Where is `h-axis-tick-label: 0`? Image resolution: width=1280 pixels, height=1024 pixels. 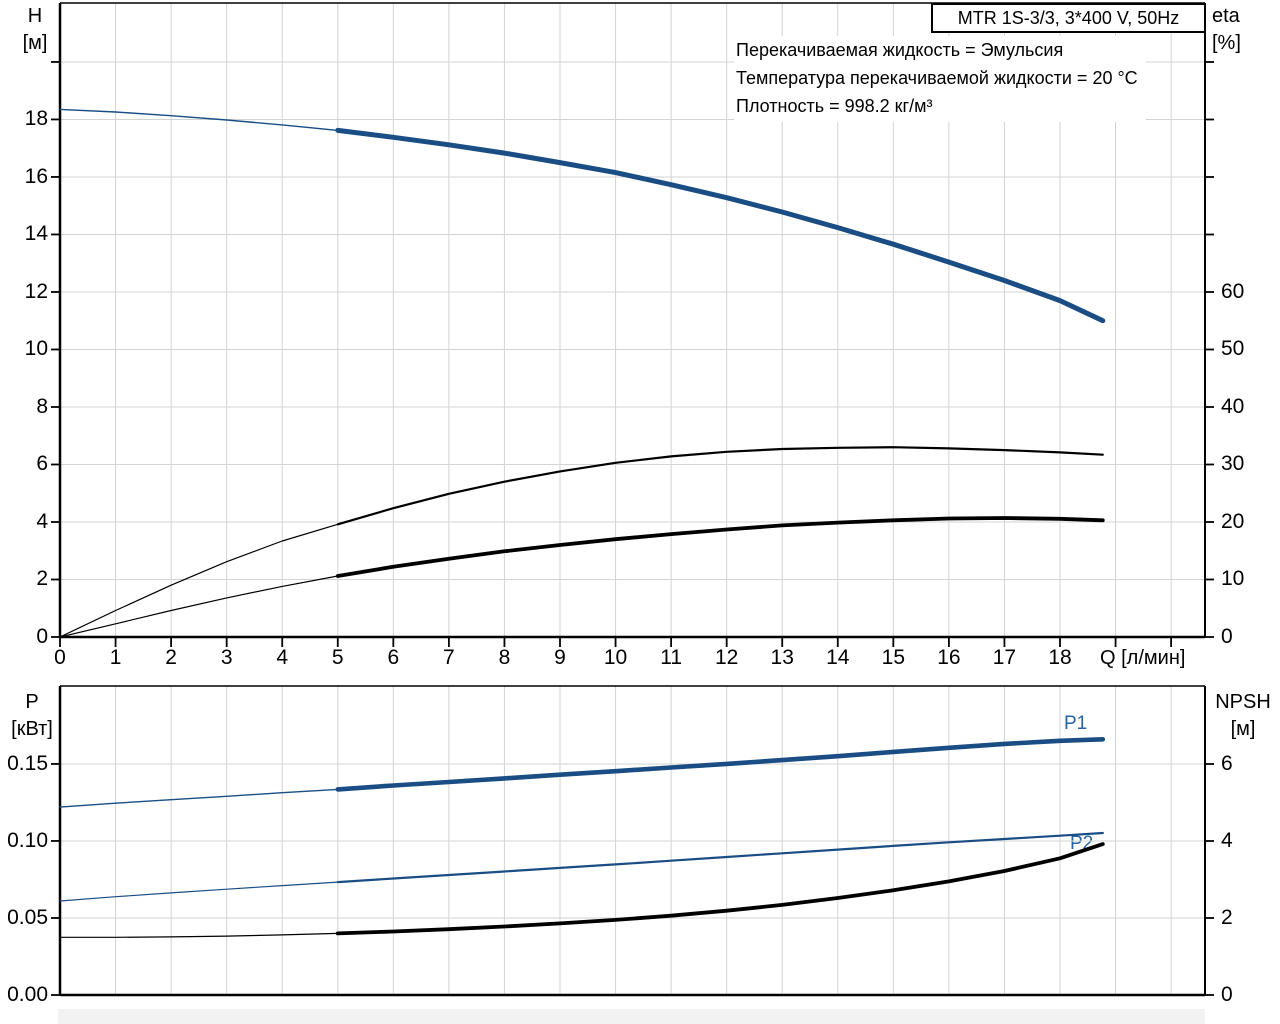 h-axis-tick-label: 0 is located at coordinates (42, 636).